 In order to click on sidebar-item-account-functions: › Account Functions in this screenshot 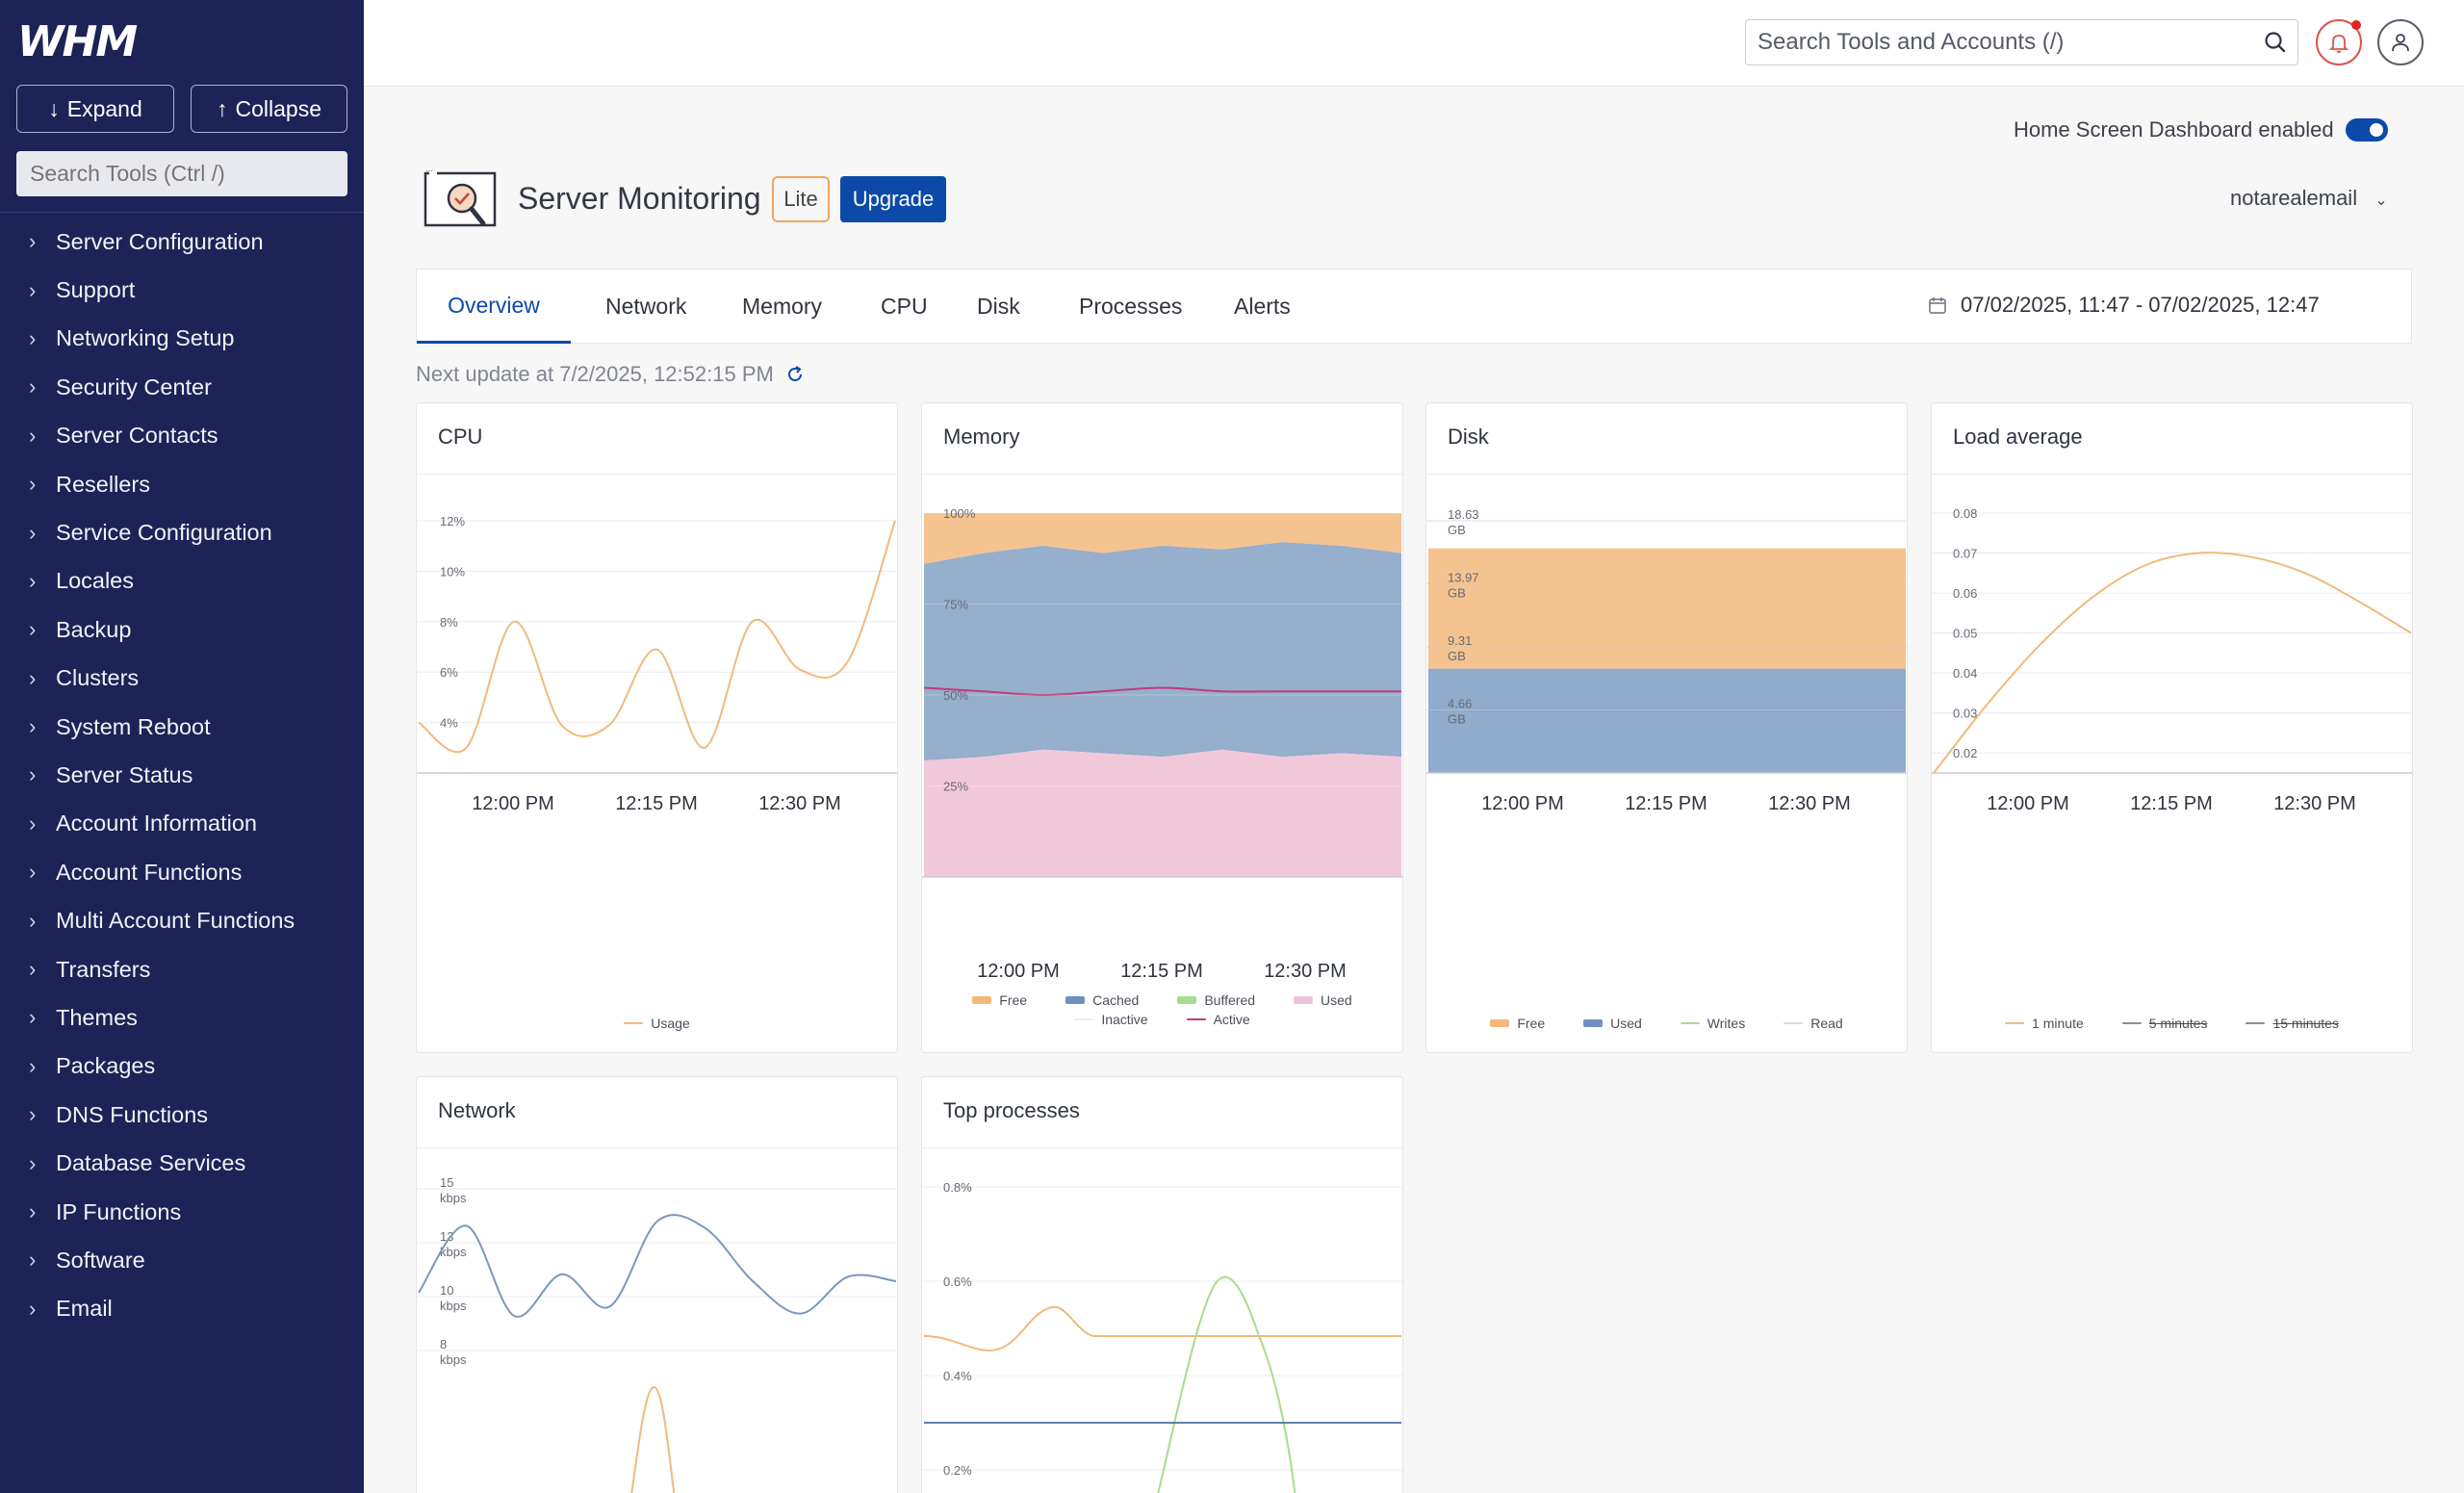, I will do `click(182, 872)`.